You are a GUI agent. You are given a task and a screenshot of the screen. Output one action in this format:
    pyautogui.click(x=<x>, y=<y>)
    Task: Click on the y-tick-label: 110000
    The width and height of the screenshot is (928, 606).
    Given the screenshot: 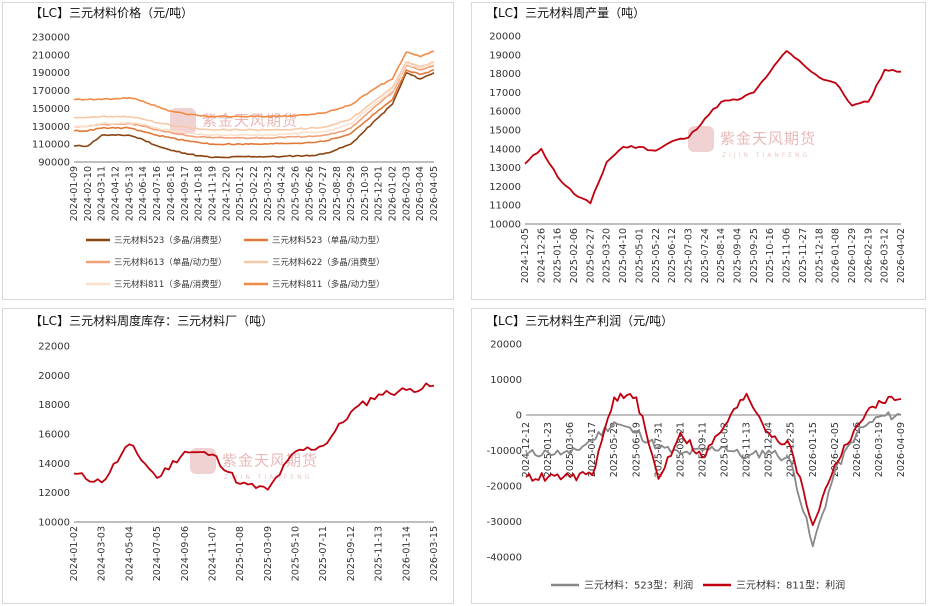 What is the action you would take?
    pyautogui.click(x=51, y=145)
    